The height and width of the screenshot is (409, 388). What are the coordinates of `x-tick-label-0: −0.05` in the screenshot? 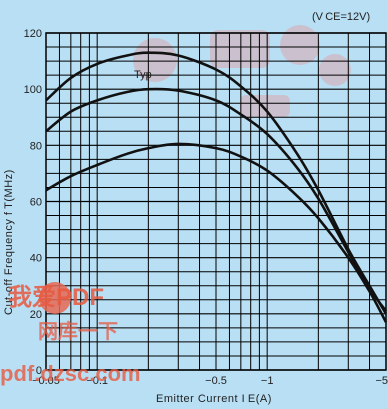 It's located at (46, 381).